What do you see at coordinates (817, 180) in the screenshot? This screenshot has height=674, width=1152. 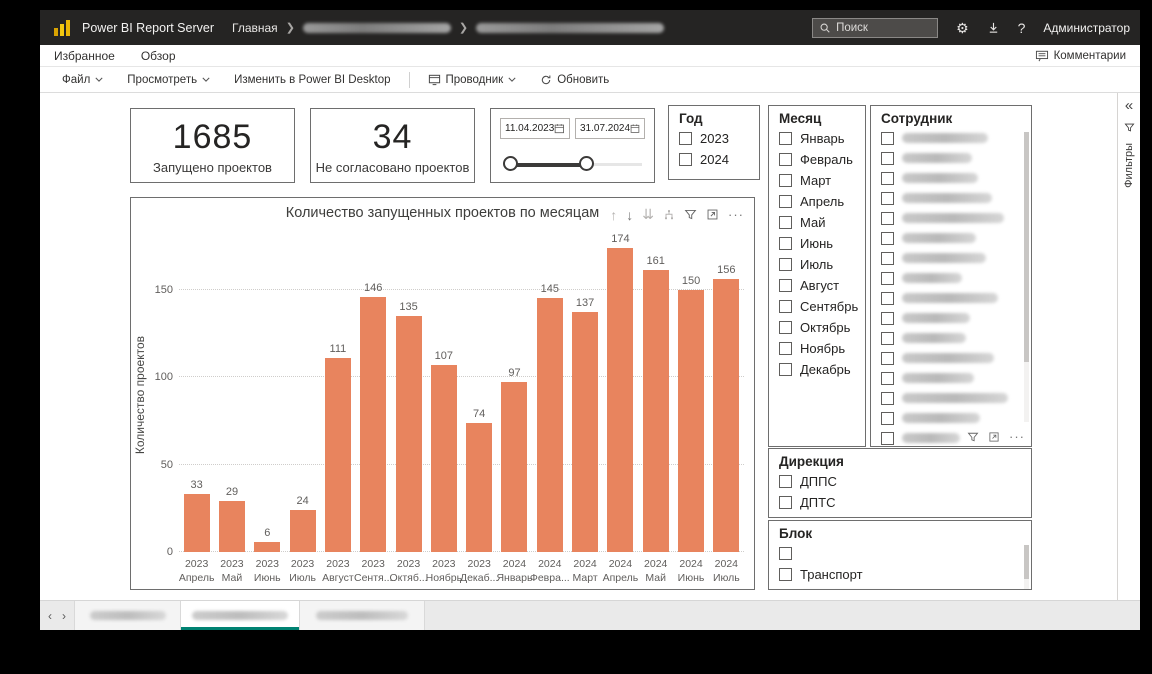 I see `month-option: Март` at bounding box center [817, 180].